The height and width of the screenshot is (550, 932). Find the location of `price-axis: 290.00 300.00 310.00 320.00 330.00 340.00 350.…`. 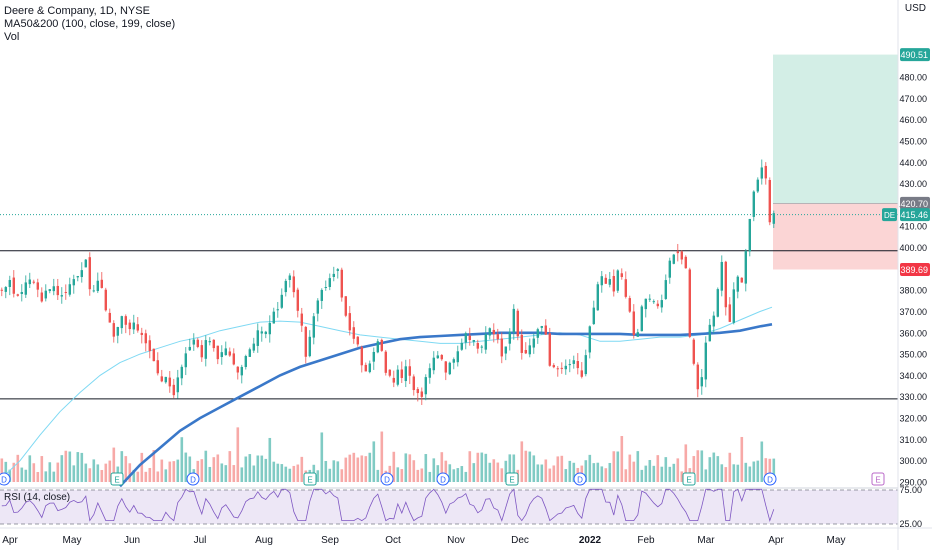

price-axis: 290.00 300.00 310.00 320.00 330.00 340.00 350.… is located at coordinates (906, 275).